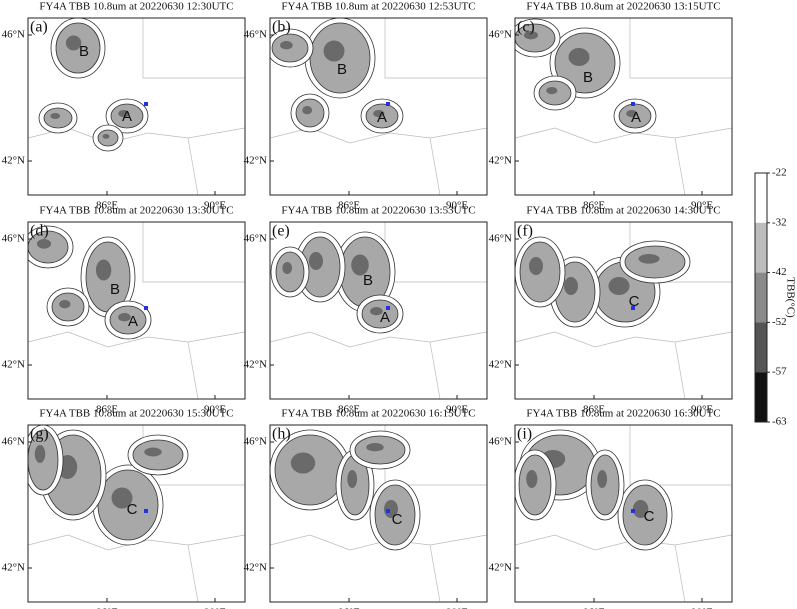 This screenshot has width=797, height=609. Describe the element at coordinates (623, 211) in the screenshot. I see `panel-title: FY4A TBB 10.8um at 20220630 14:30UTC` at that location.